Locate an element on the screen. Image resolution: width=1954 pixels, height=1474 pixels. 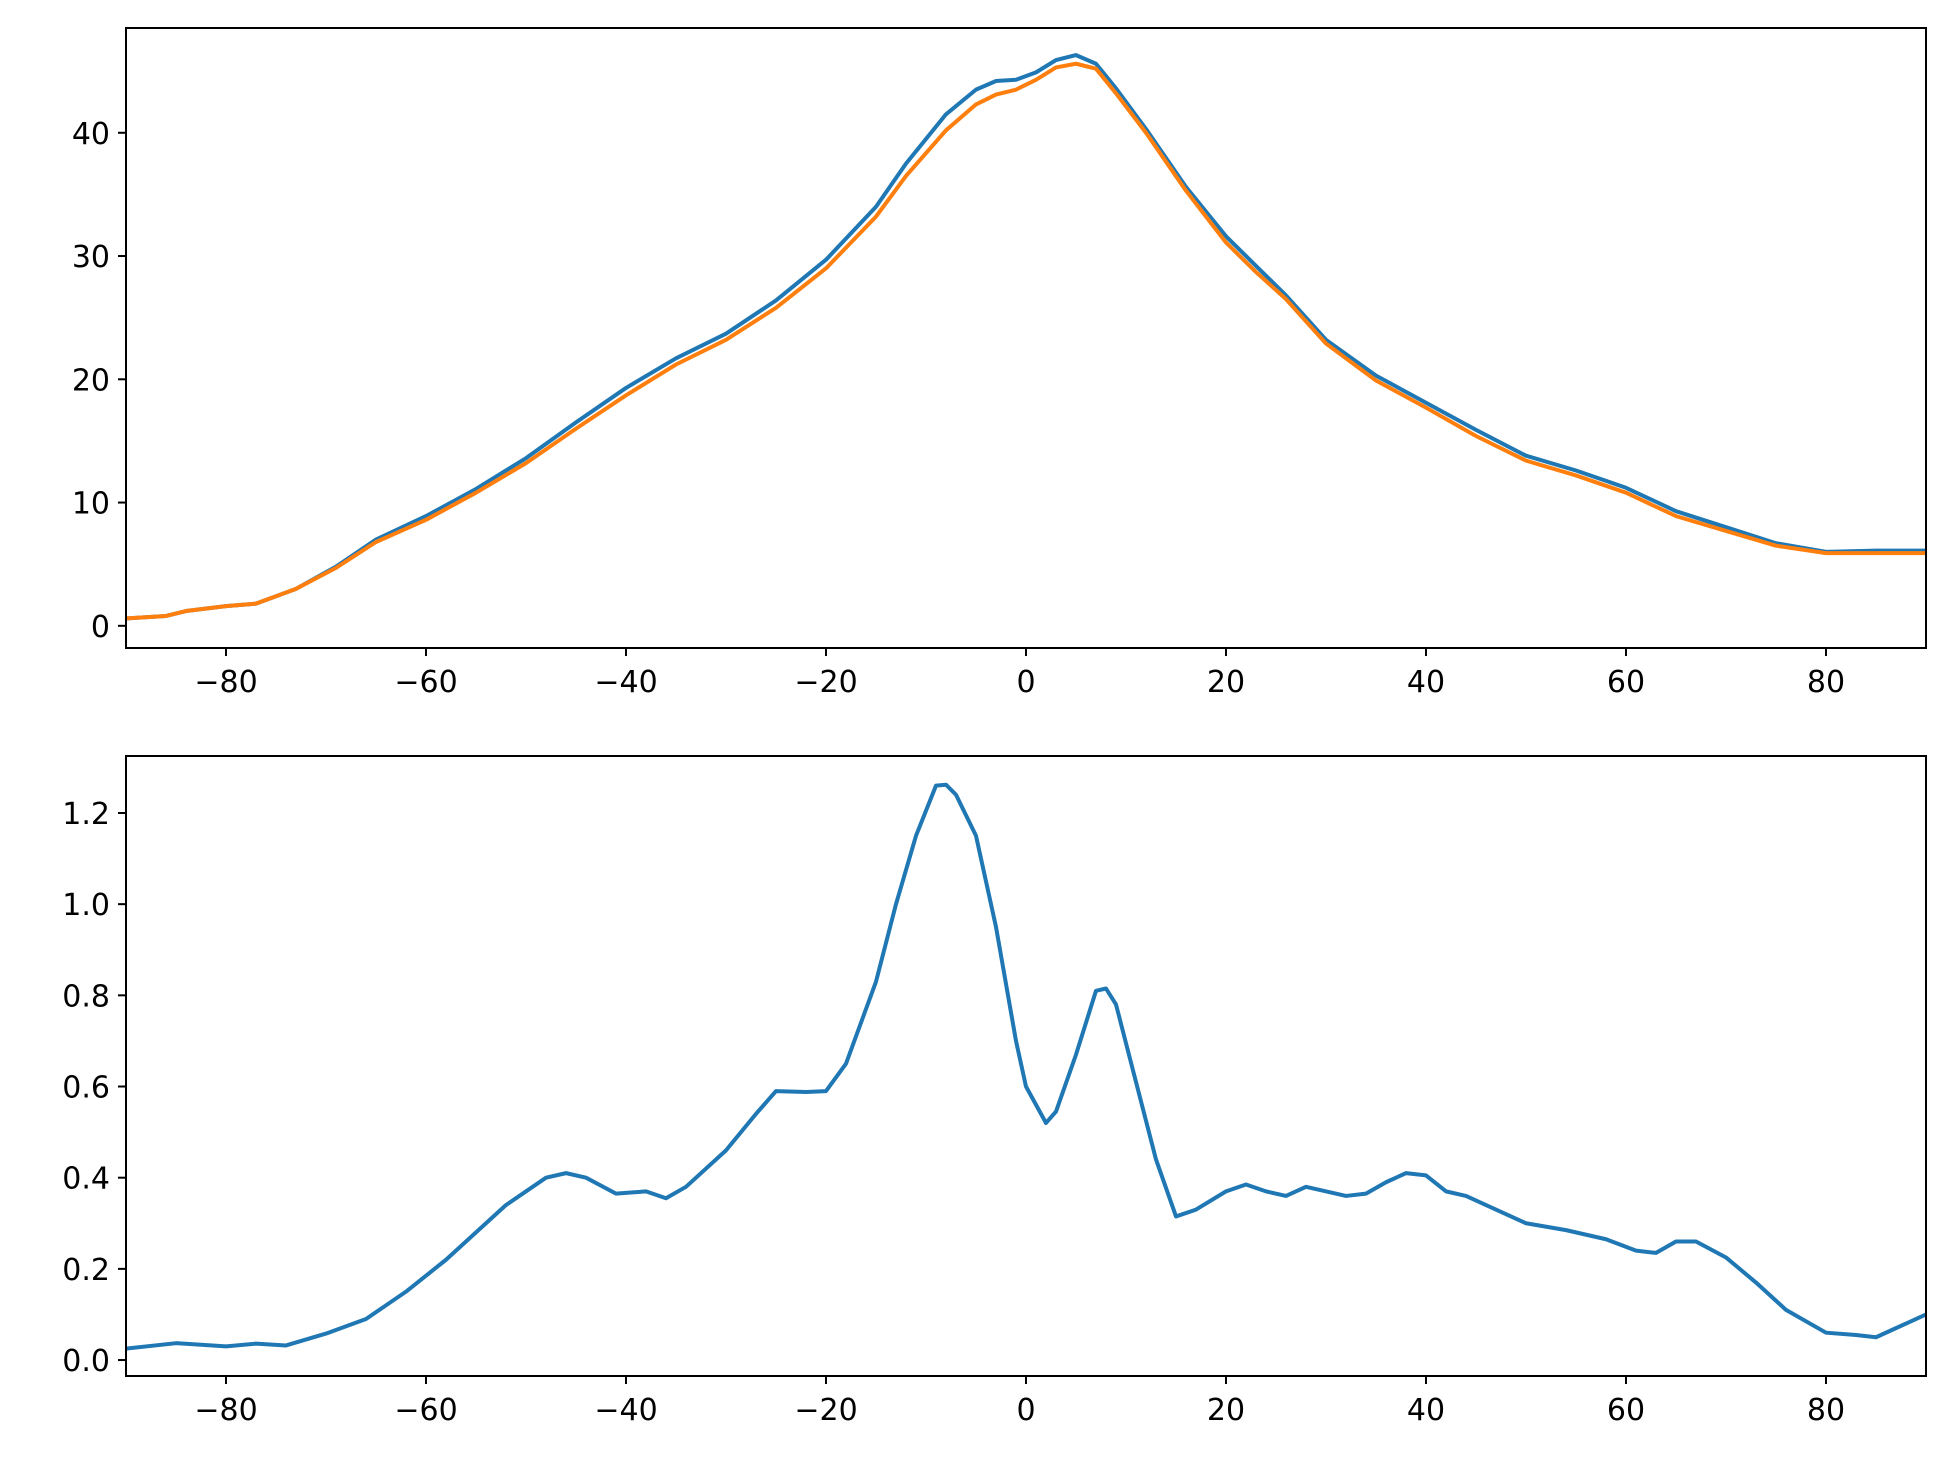
y-tick-label: 40 is located at coordinates (91, 134).